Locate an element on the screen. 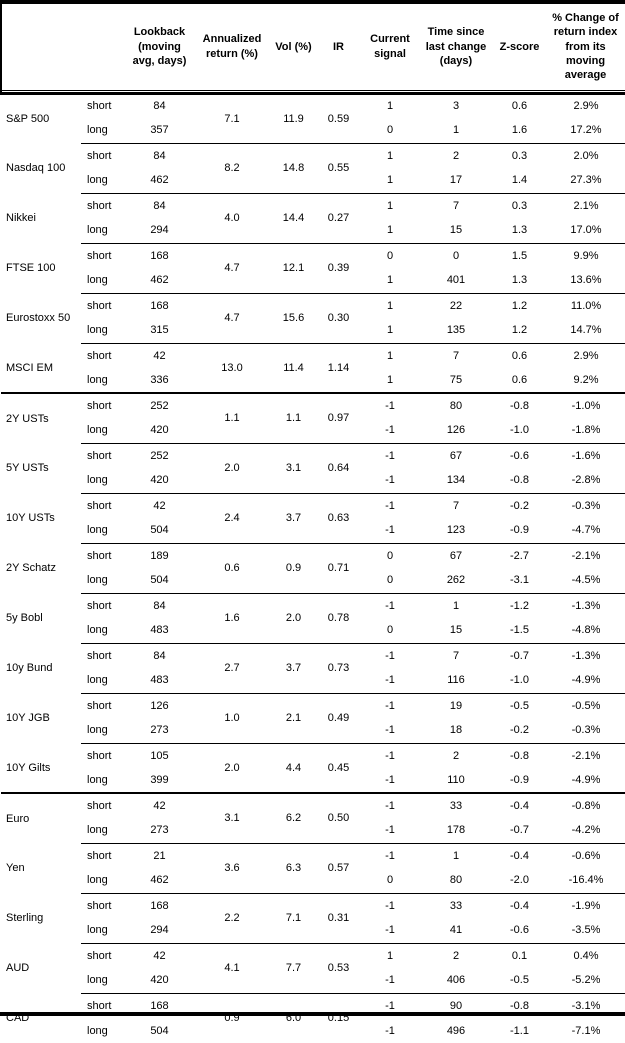  zscore-cell: -0.5 is located at coordinates (519, 980).